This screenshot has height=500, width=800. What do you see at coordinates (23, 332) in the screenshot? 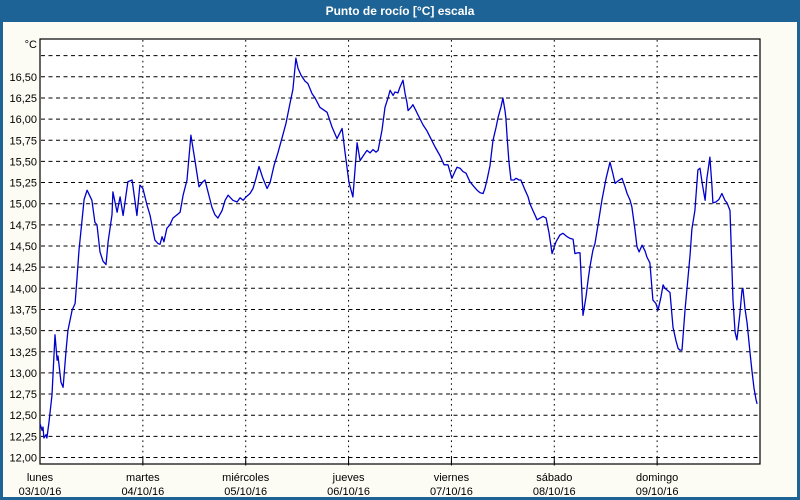
I see `y-tick-label: 13,50` at bounding box center [23, 332].